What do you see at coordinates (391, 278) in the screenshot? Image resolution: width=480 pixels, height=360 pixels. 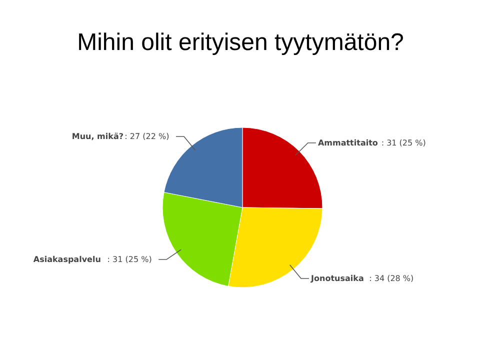 I see `data-label: : 34 (28 %)` at bounding box center [391, 278].